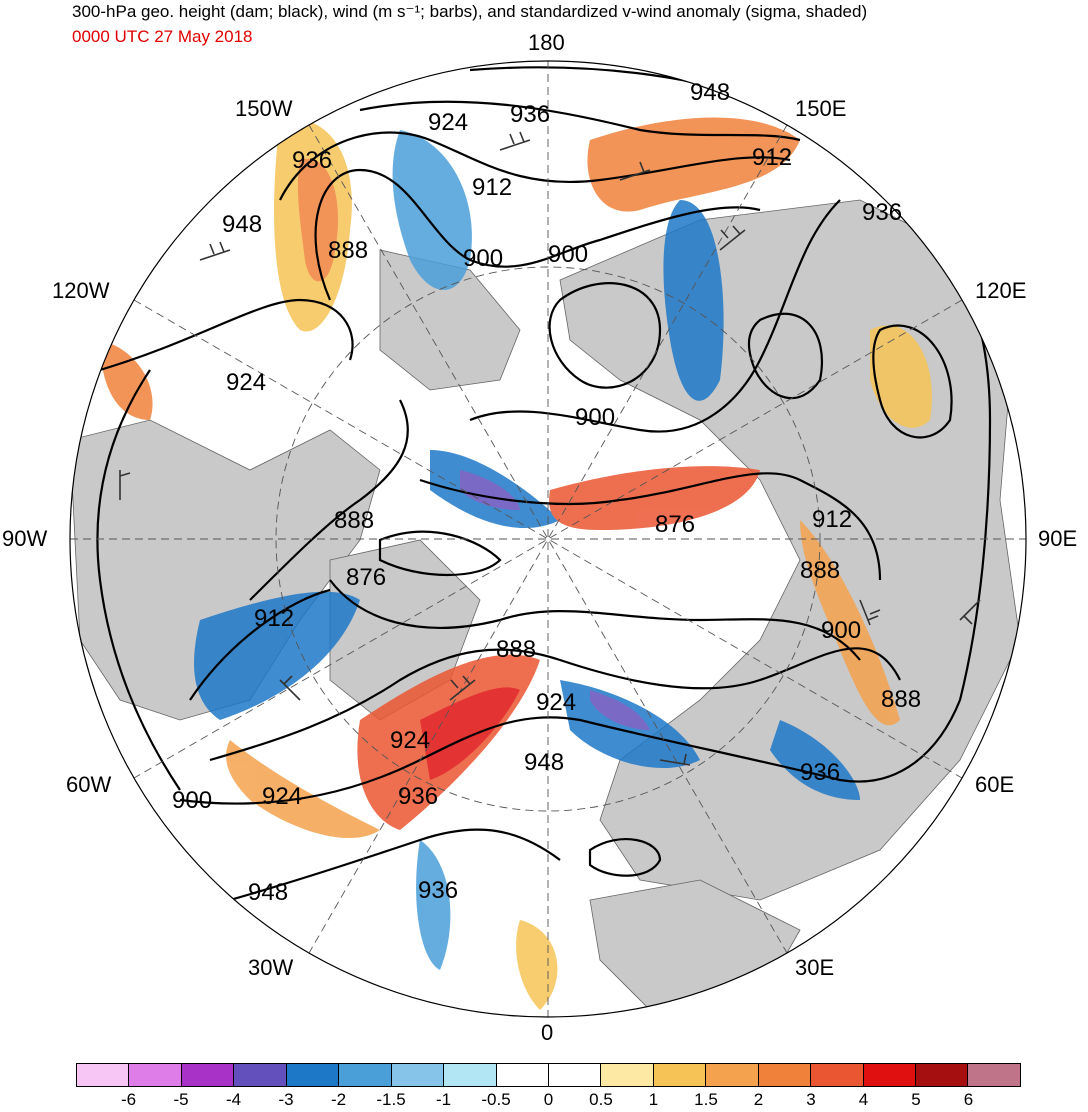  Describe the element at coordinates (653, 1099) in the screenshot. I see `colorbar-tick-label: 1` at that location.